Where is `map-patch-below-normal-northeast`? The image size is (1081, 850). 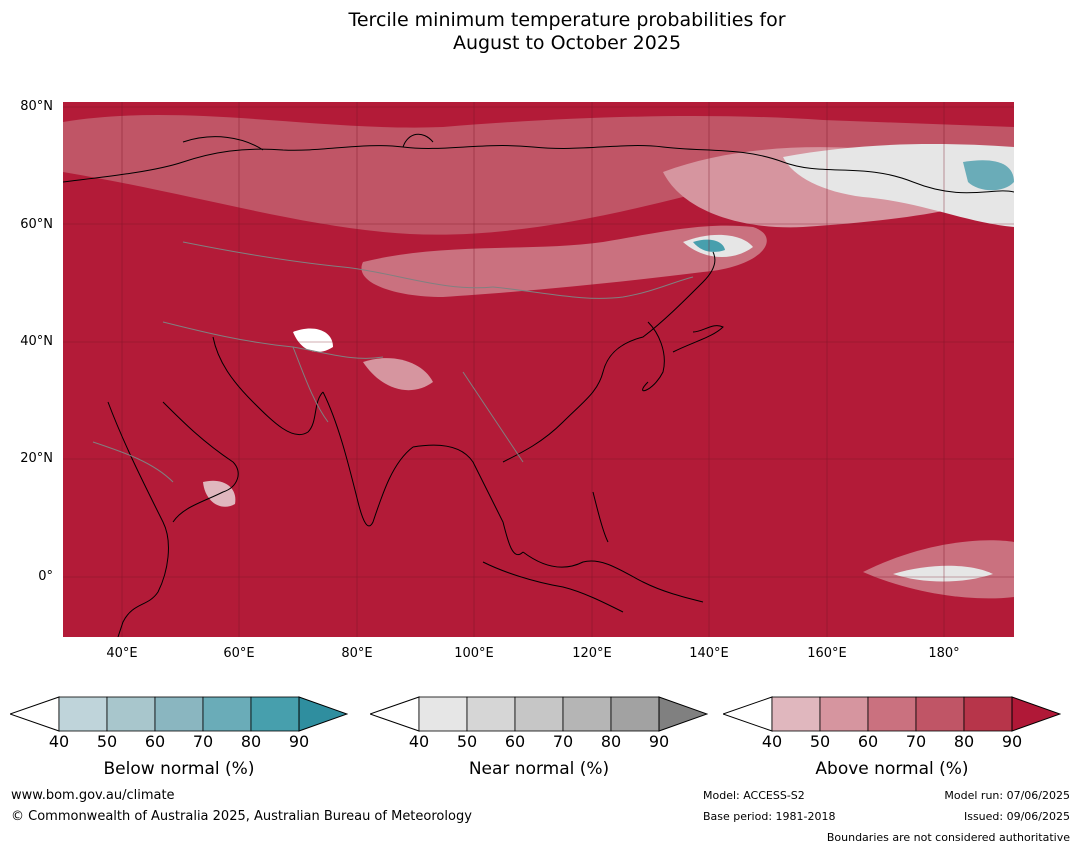 map-patch-below-normal-northeast is located at coordinates (988, 175).